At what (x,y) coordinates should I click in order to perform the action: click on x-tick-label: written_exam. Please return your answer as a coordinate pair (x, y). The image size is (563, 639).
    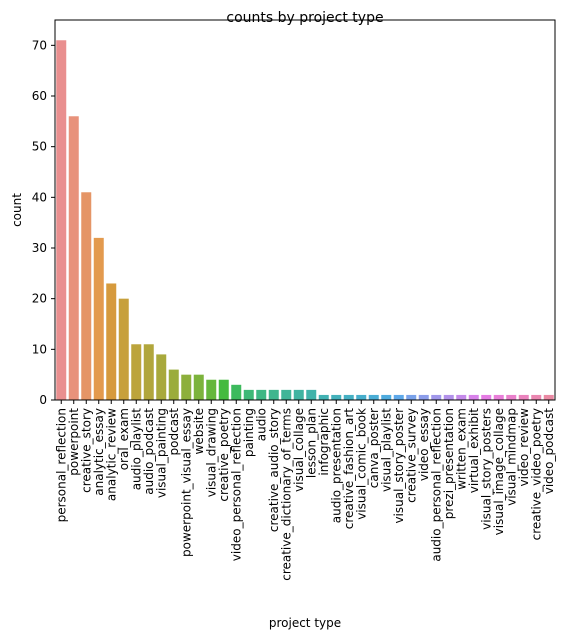
    Looking at the image, I should click on (461, 449).